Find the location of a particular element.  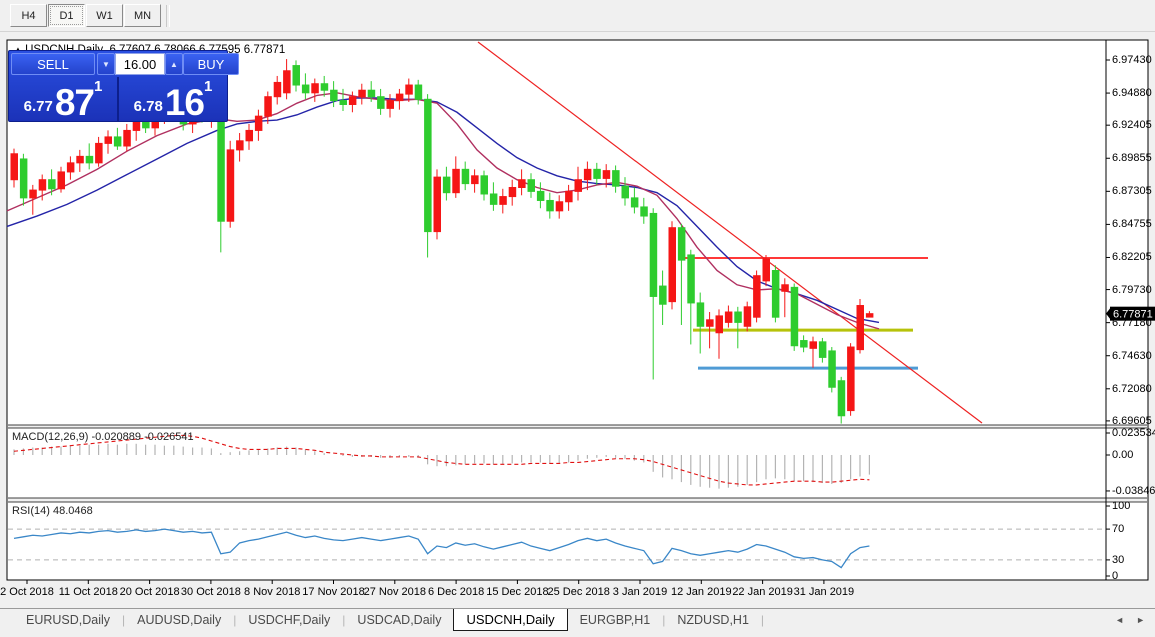

macd-signal-line is located at coordinates (441, 460).